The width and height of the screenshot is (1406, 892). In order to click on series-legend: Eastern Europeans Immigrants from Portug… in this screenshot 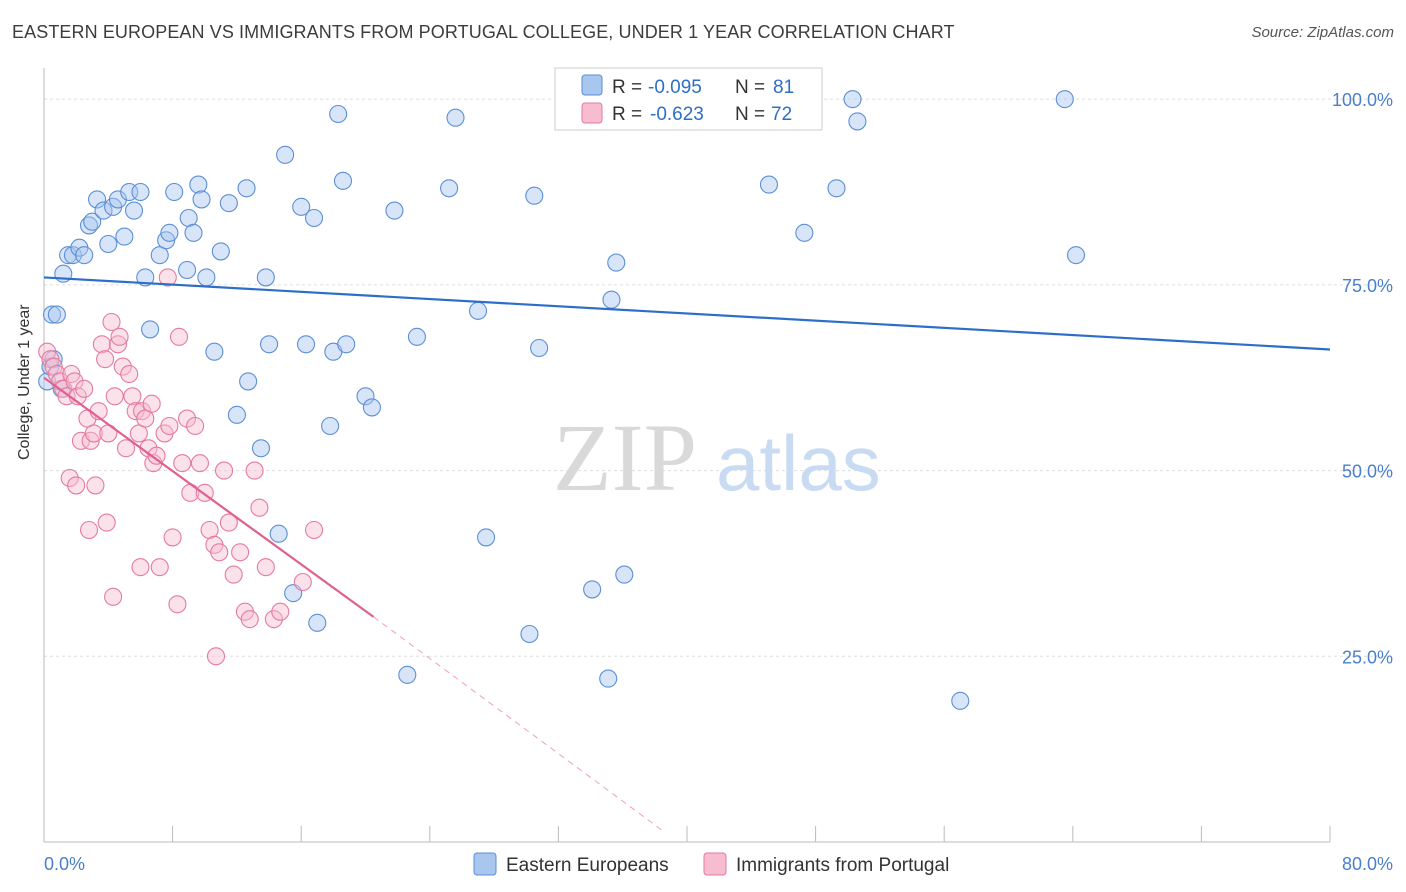, I will do `click(711, 864)`.